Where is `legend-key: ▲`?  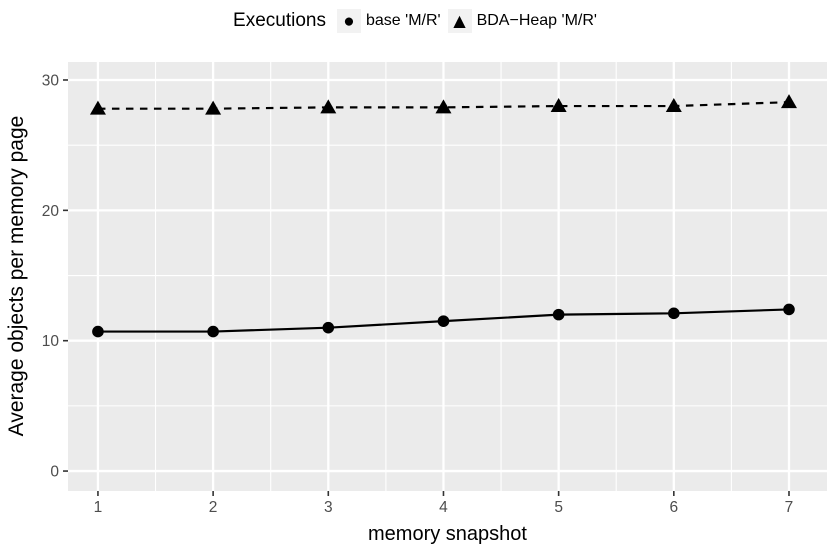
legend-key: ▲ is located at coordinates (459, 21).